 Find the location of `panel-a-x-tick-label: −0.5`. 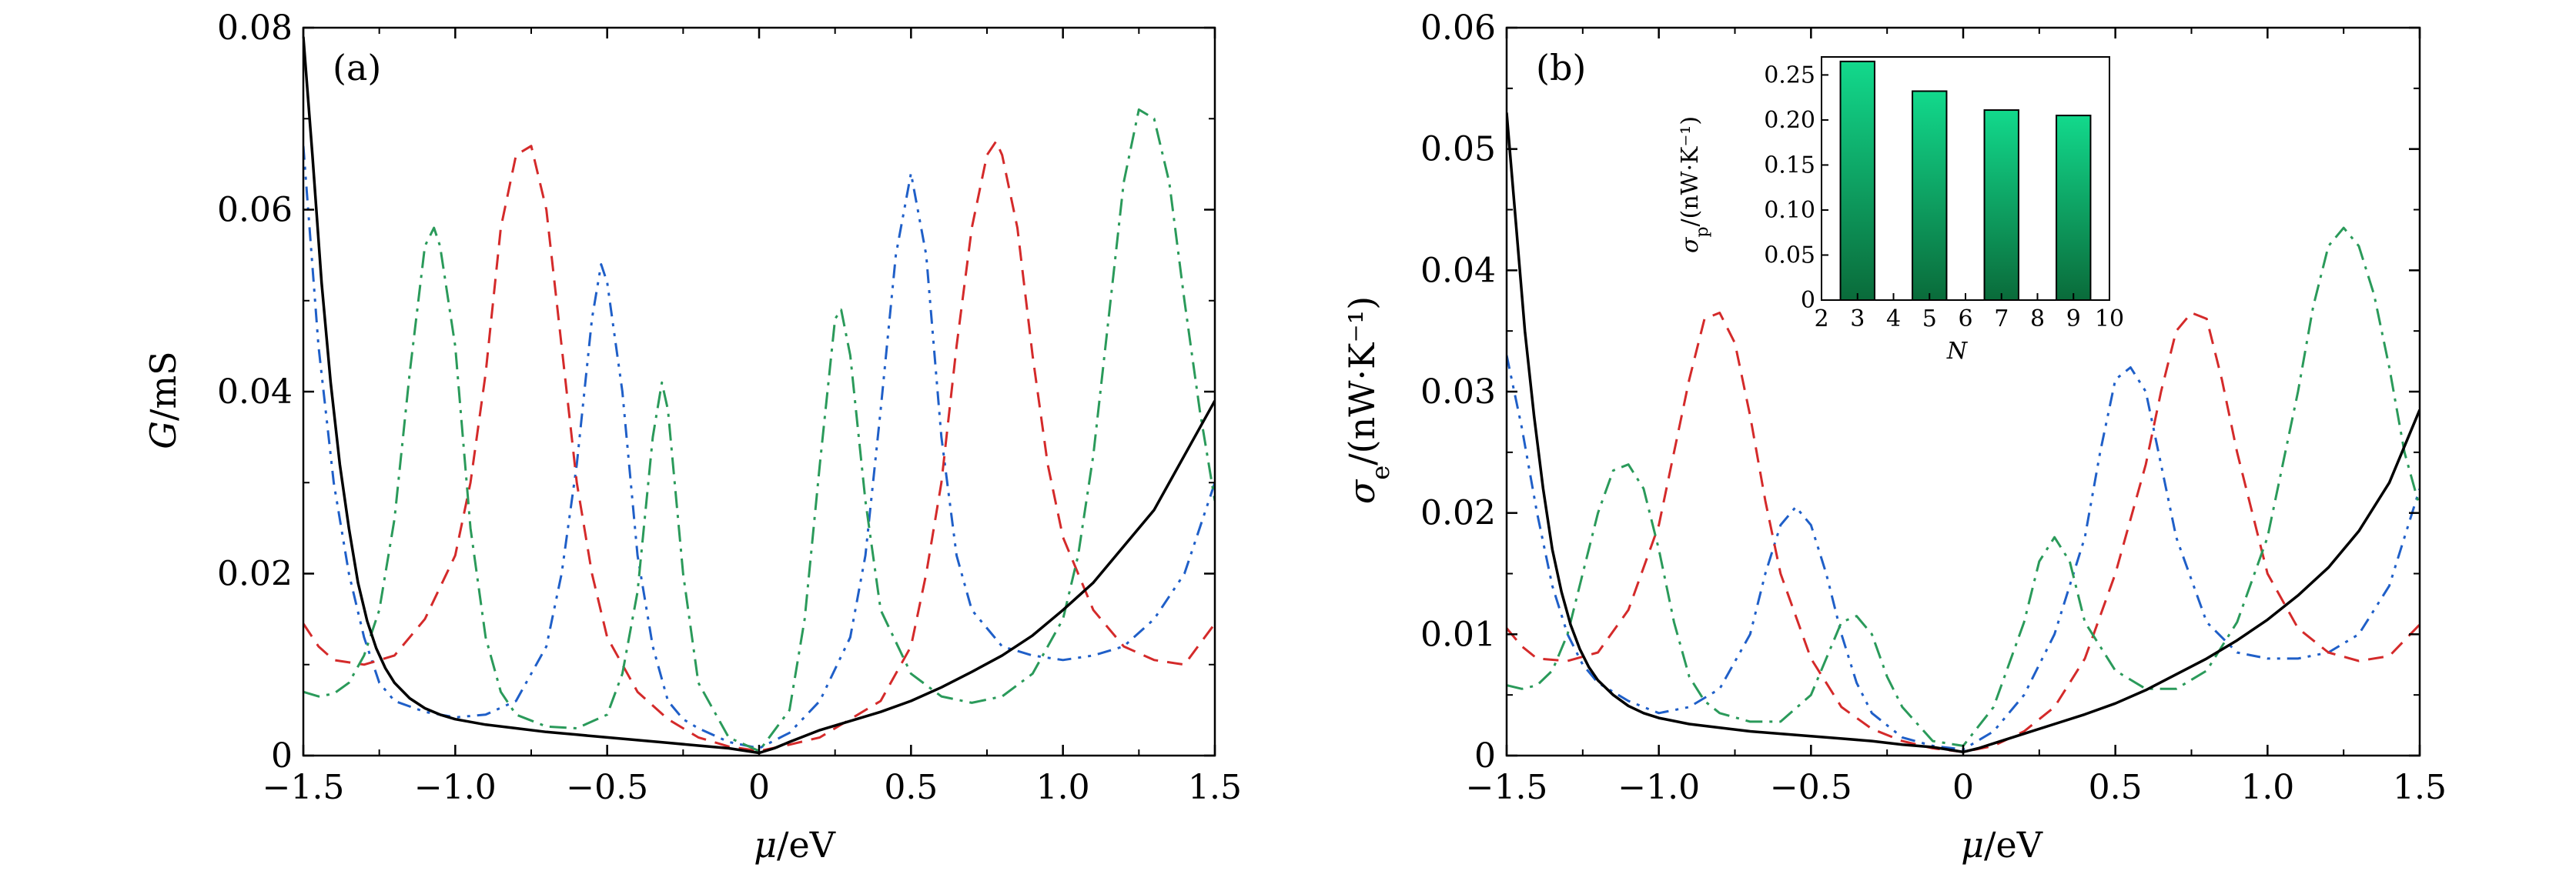

panel-a-x-tick-label: −0.5 is located at coordinates (607, 787).